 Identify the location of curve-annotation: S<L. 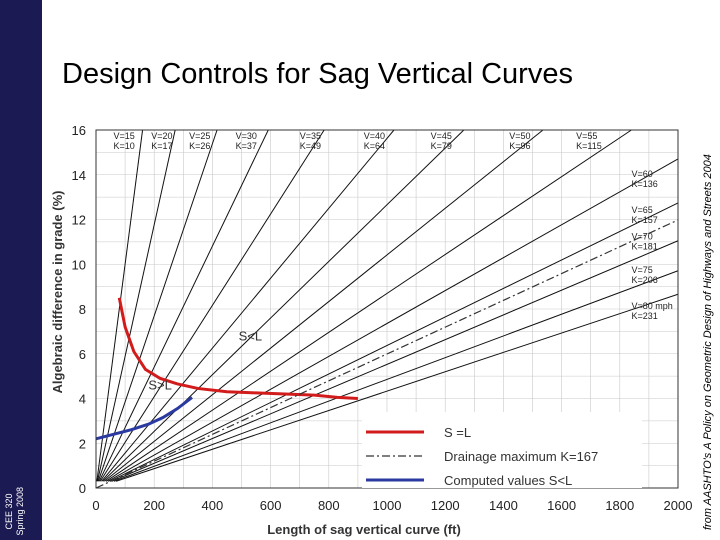
(251, 335).